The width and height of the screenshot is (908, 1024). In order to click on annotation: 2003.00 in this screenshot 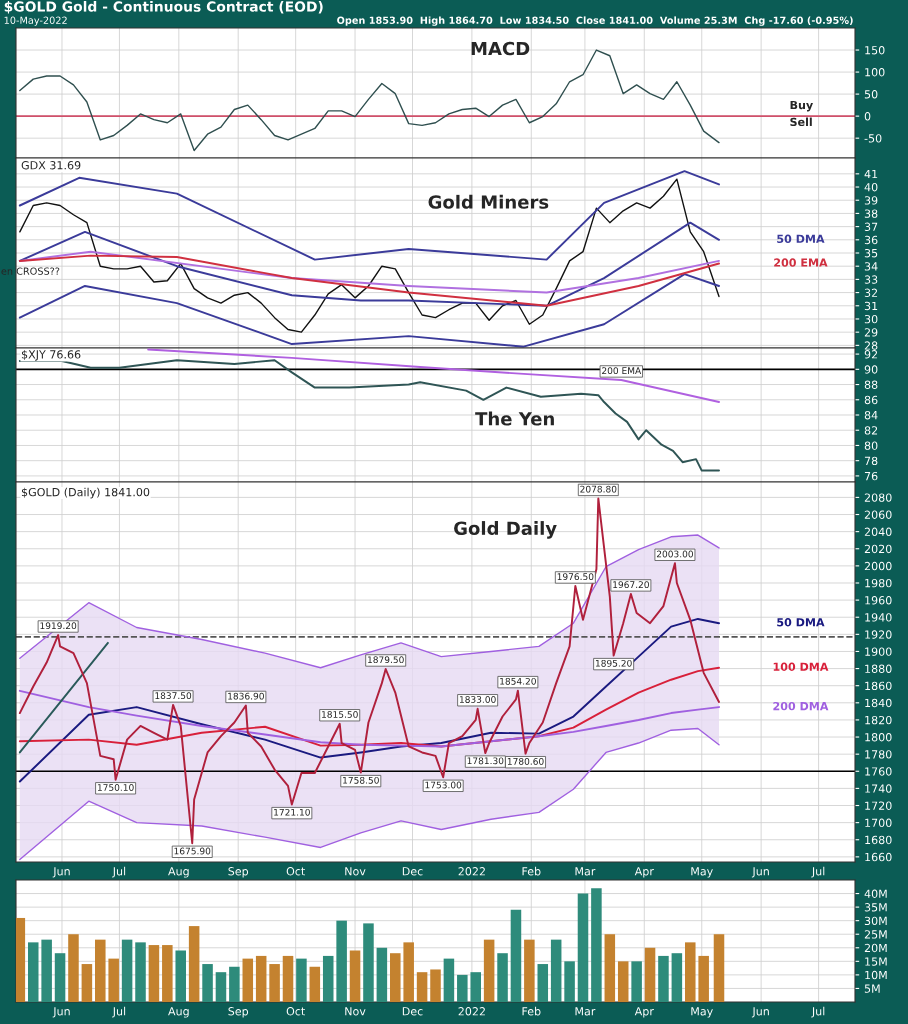, I will do `click(675, 554)`.